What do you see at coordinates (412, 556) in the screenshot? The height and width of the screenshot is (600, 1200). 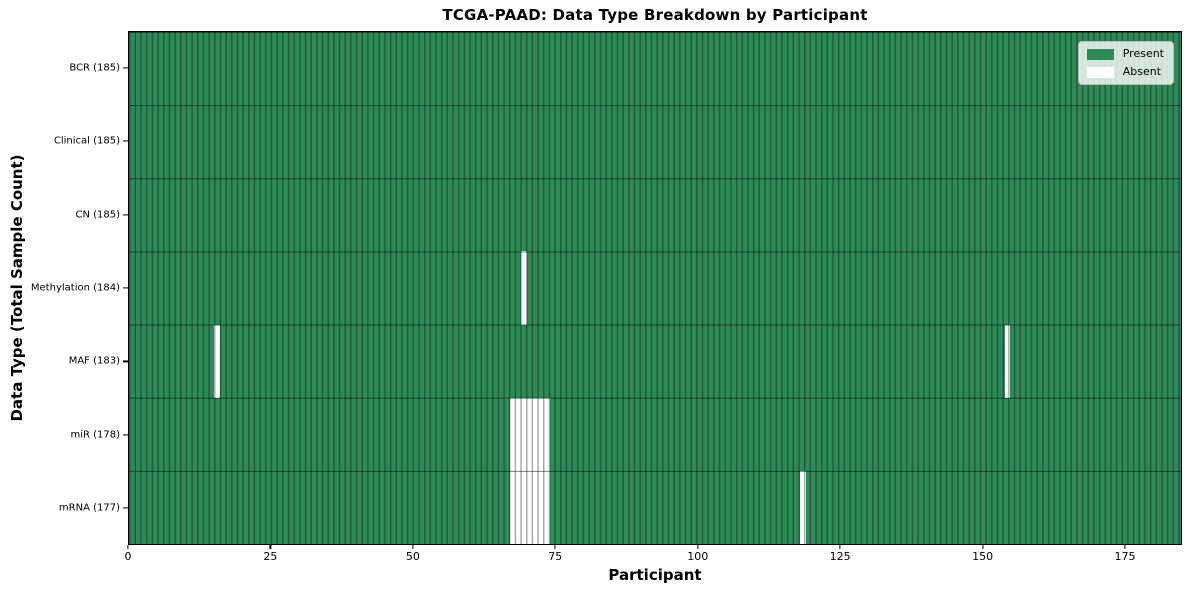 I see `x-tick-label: 50` at bounding box center [412, 556].